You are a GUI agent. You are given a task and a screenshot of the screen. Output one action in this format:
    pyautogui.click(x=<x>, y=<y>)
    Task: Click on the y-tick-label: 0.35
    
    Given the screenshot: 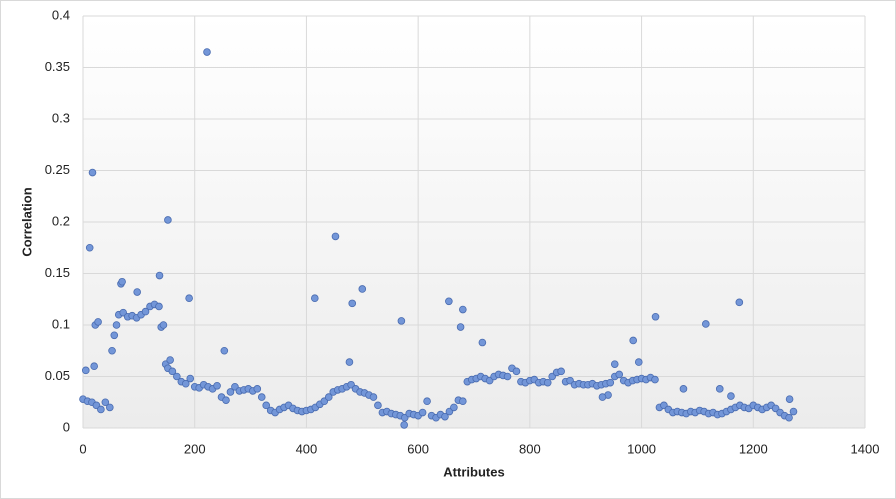 What is the action you would take?
    pyautogui.click(x=57, y=66)
    